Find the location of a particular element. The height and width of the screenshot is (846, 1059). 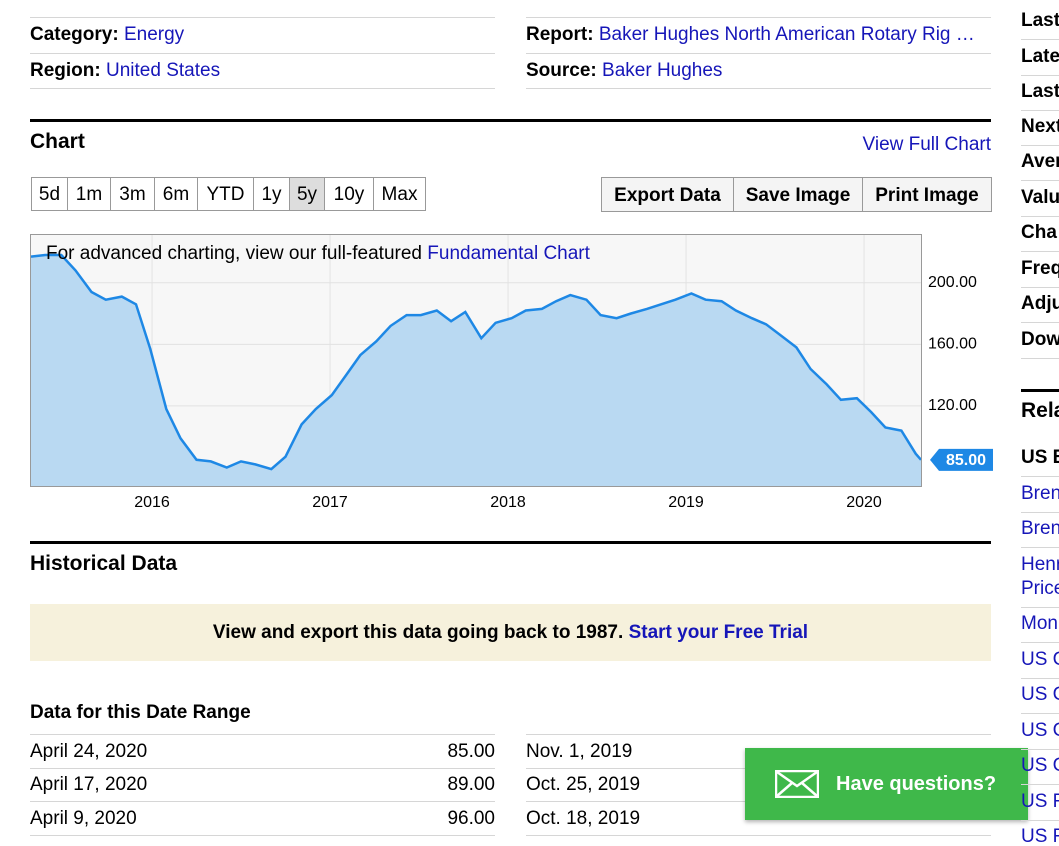

range-button: 5d is located at coordinates (49, 194).